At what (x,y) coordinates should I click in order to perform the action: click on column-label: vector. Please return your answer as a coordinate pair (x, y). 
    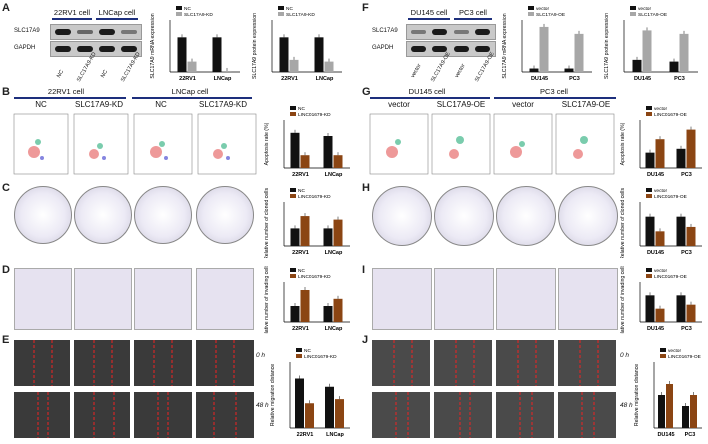
    Looking at the image, I should click on (523, 104).